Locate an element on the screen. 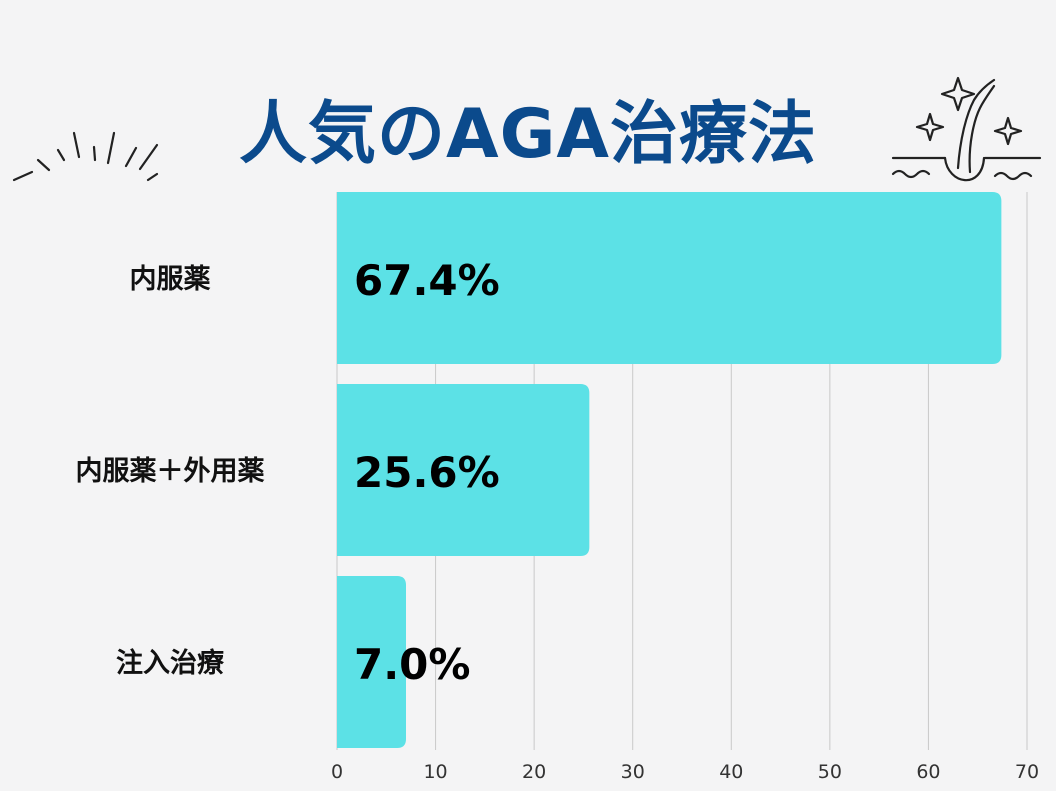 The width and height of the screenshot is (1056, 791). value-label: 7.0% is located at coordinates (412, 664).